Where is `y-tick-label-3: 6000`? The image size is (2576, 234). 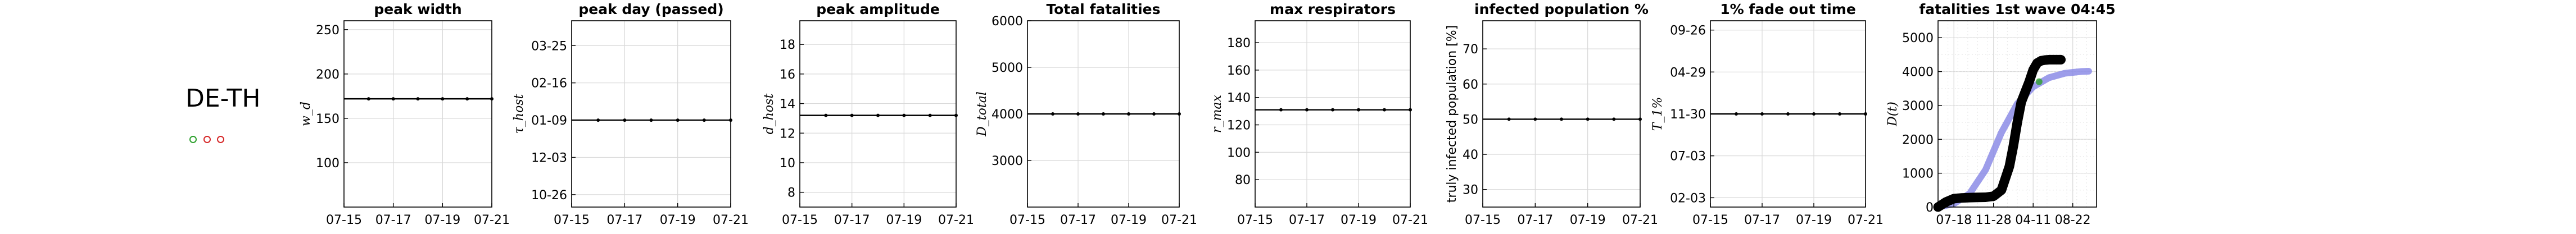 y-tick-label-3: 6000 is located at coordinates (1007, 22).